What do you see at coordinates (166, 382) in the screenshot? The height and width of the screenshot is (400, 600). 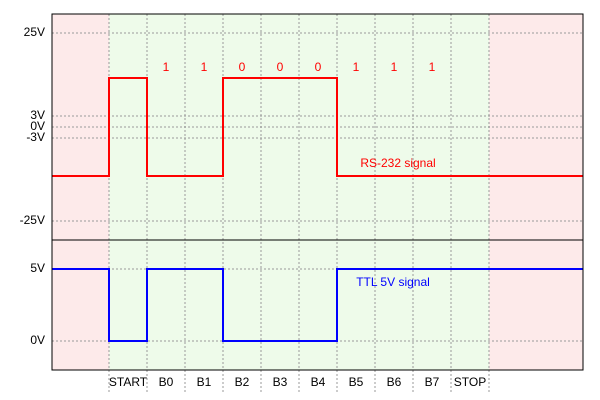 I see `column-label: B0` at bounding box center [166, 382].